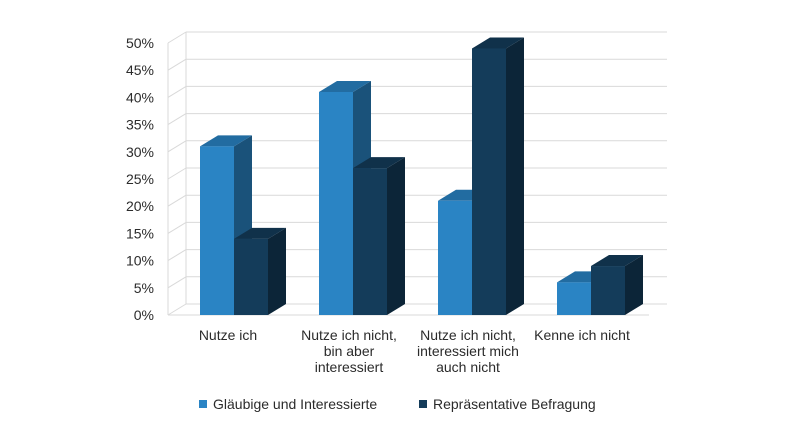  Describe the element at coordinates (140, 206) in the screenshot. I see `y-tick-label: 20%` at that location.